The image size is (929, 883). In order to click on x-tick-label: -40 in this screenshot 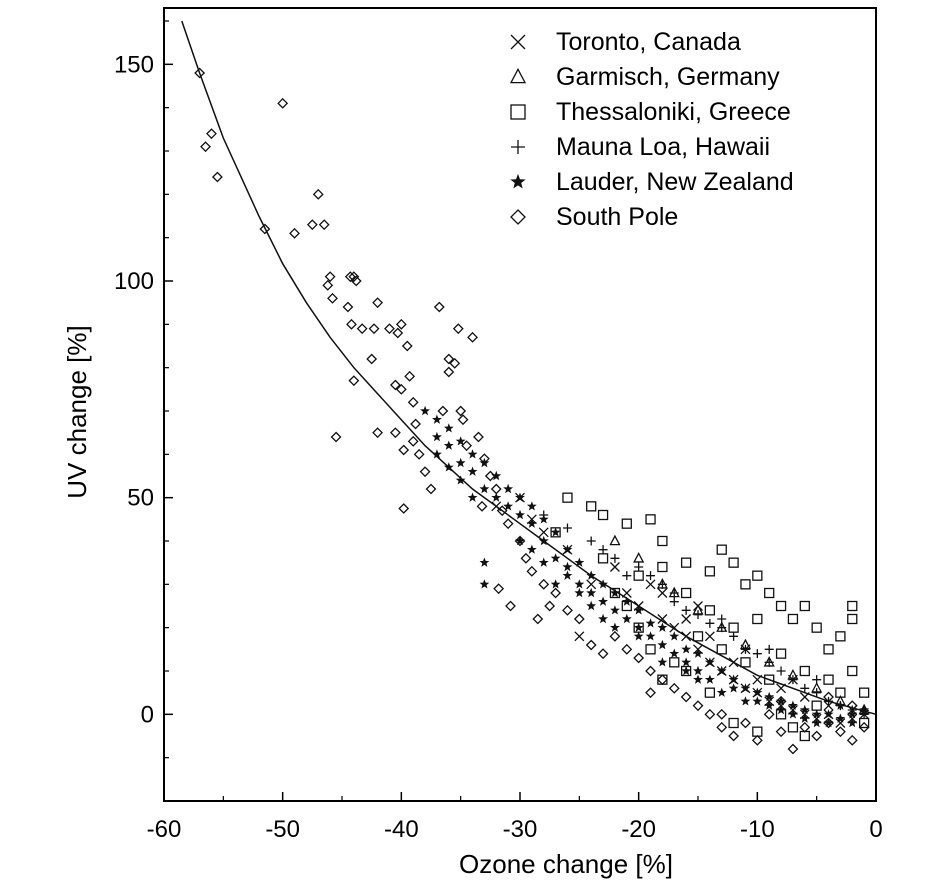, I will do `click(401, 829)`.